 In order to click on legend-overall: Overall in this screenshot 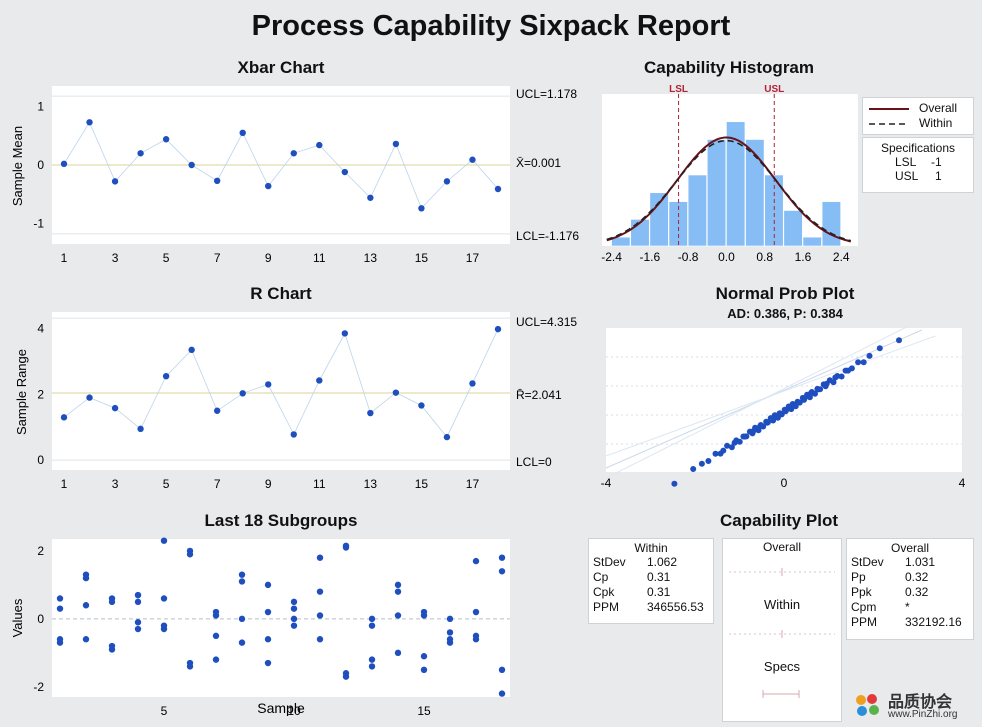, I will do `click(921, 108)`.